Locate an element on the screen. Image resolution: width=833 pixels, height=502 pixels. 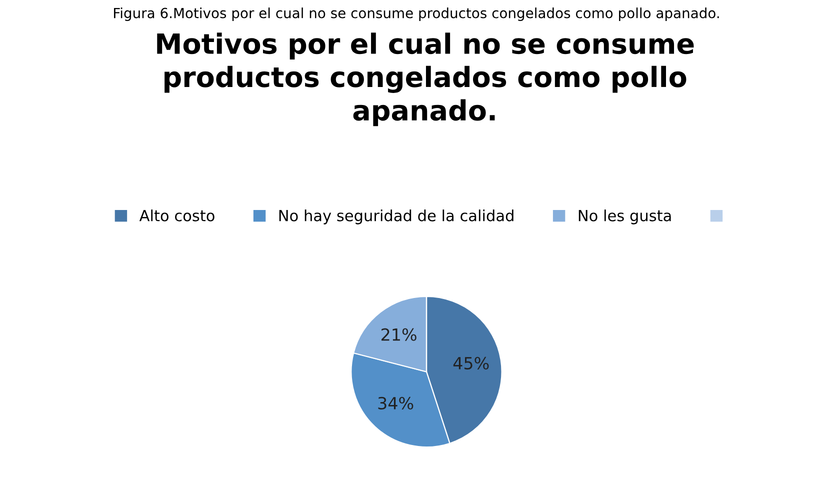
data-label: 45% is located at coordinates (471, 363).